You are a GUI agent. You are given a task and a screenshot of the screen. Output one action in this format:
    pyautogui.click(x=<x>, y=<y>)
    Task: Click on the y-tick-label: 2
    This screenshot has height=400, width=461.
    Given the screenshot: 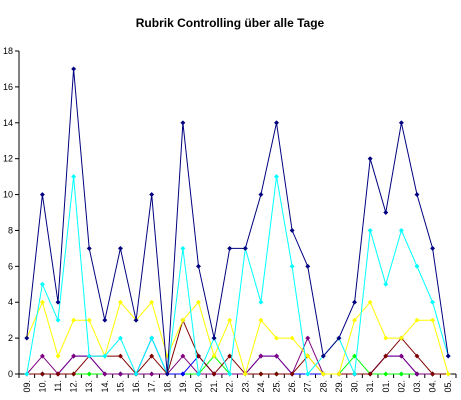 What is the action you would take?
    pyautogui.click(x=10, y=338)
    